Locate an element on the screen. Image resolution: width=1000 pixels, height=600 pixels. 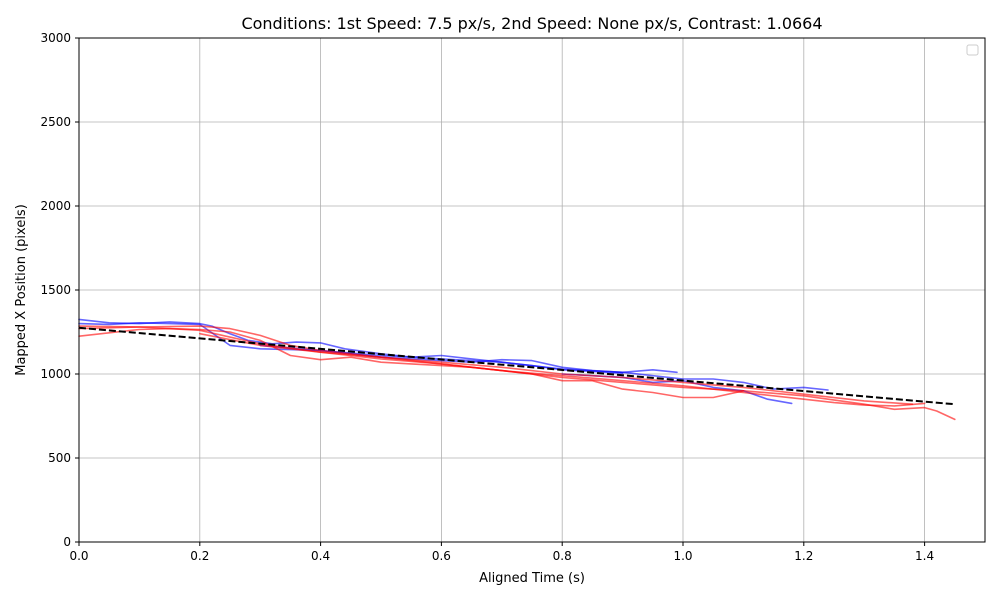
x-axis-ticks: 0.0 0.2 0.4 0.6 0.8 1.0 1.2 1.4 is located at coordinates (501, 552).